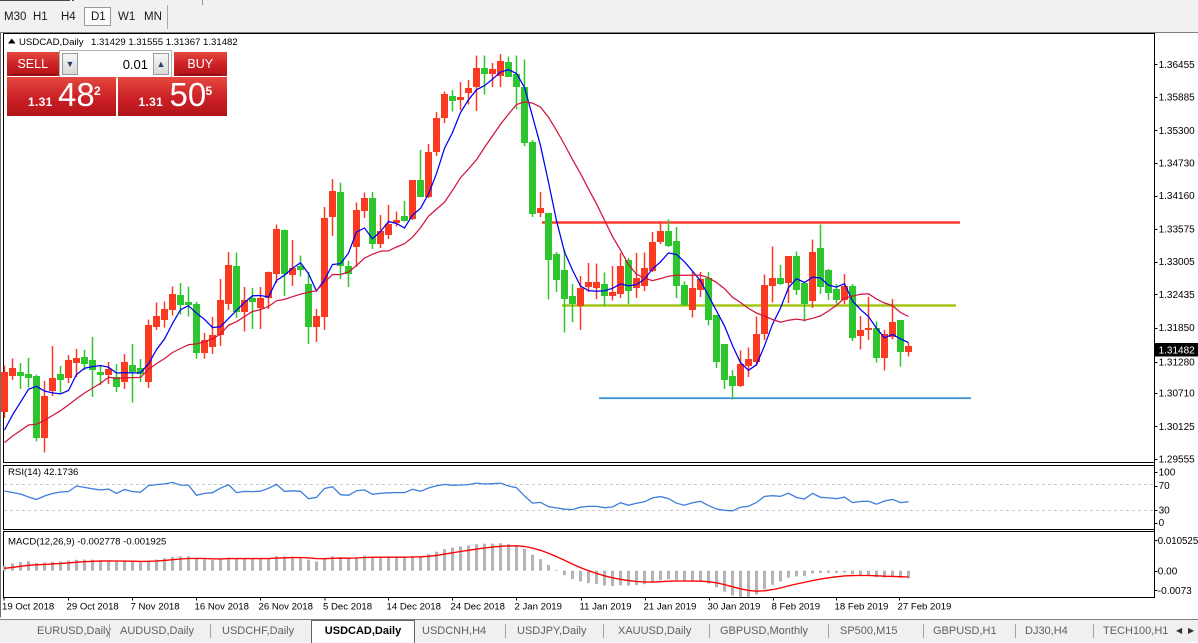  I want to click on svg-text: 1.30125, so click(1177, 427).